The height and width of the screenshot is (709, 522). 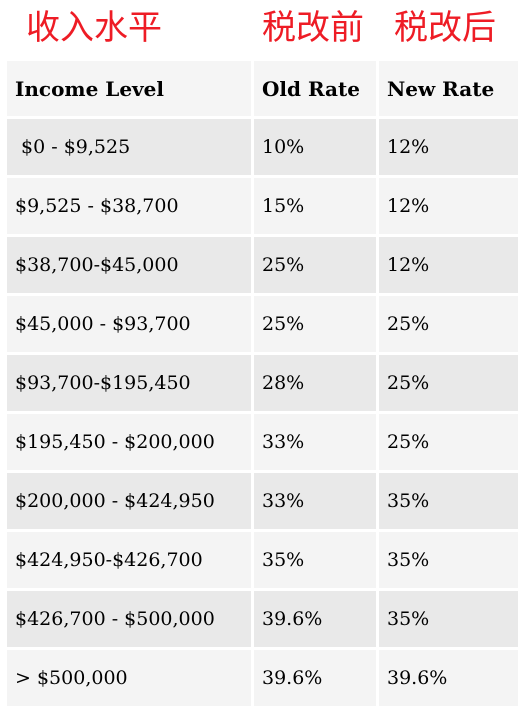 What do you see at coordinates (448, 678) in the screenshot?
I see `new-rate-cell: 39.6%` at bounding box center [448, 678].